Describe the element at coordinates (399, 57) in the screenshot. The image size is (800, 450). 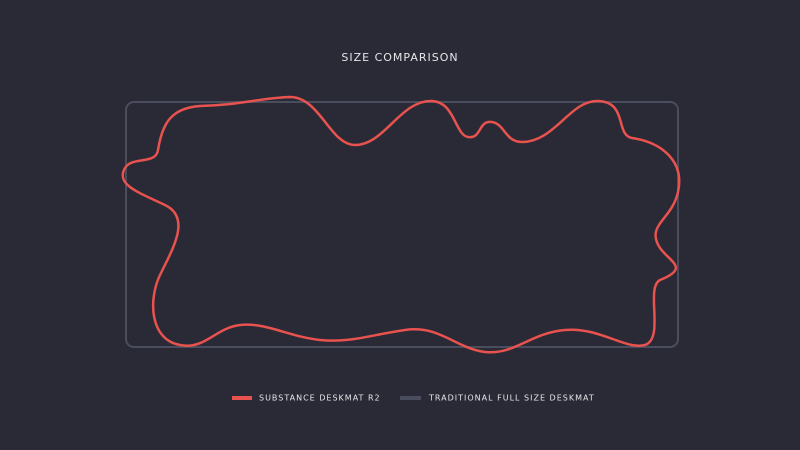
I see `title: SIZE COMPARISON` at that location.